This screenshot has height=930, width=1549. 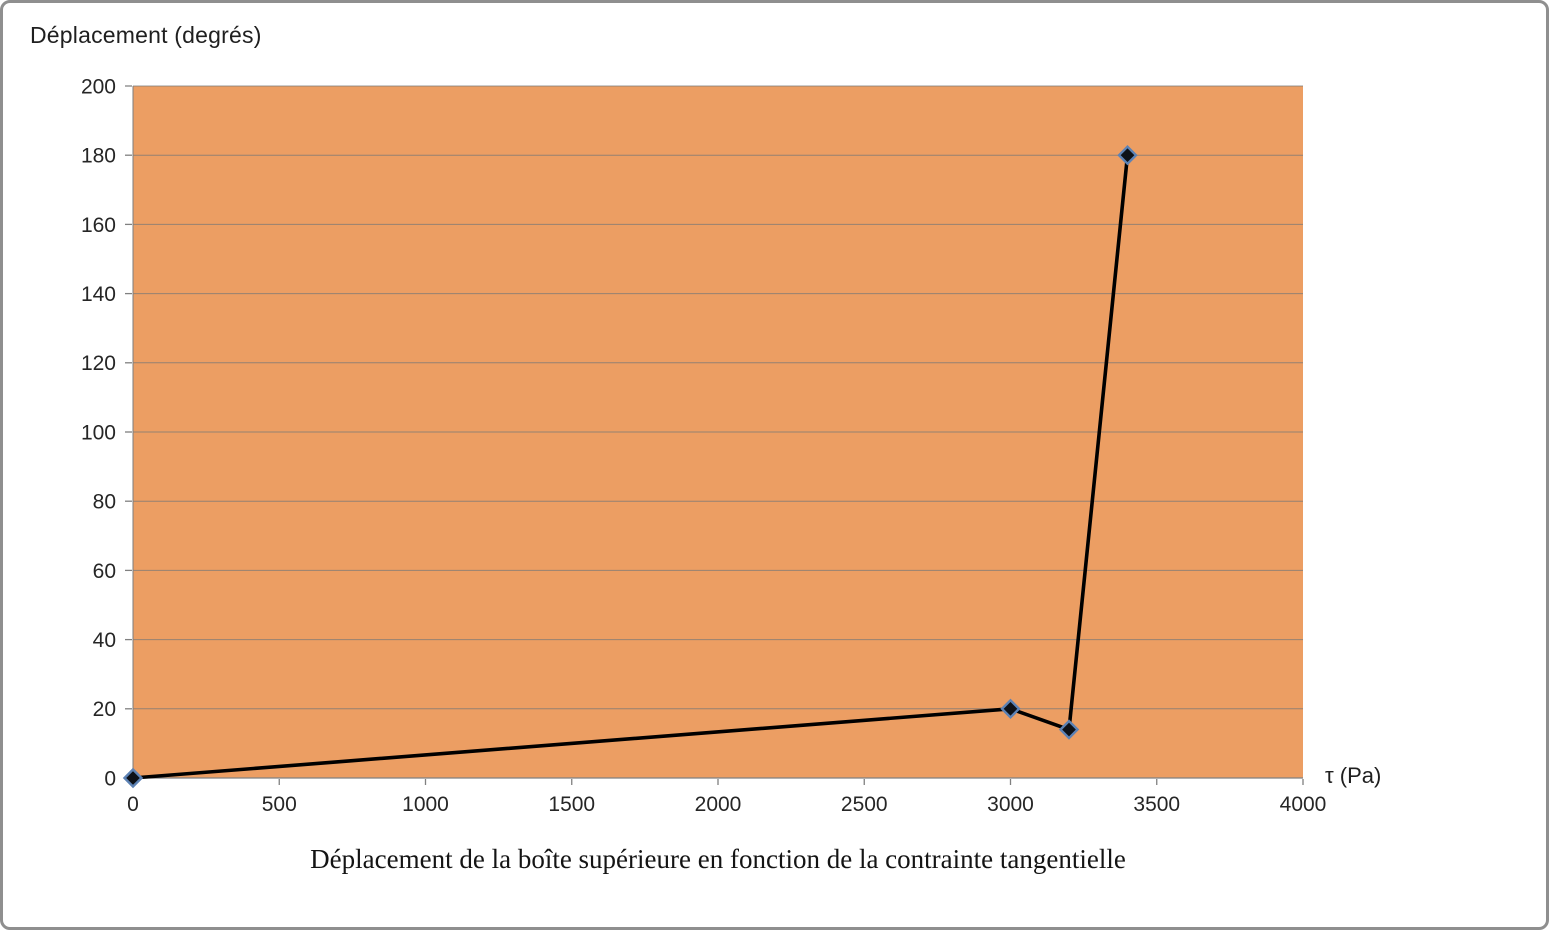 I want to click on x-tick-label-0: 0, so click(x=133, y=804).